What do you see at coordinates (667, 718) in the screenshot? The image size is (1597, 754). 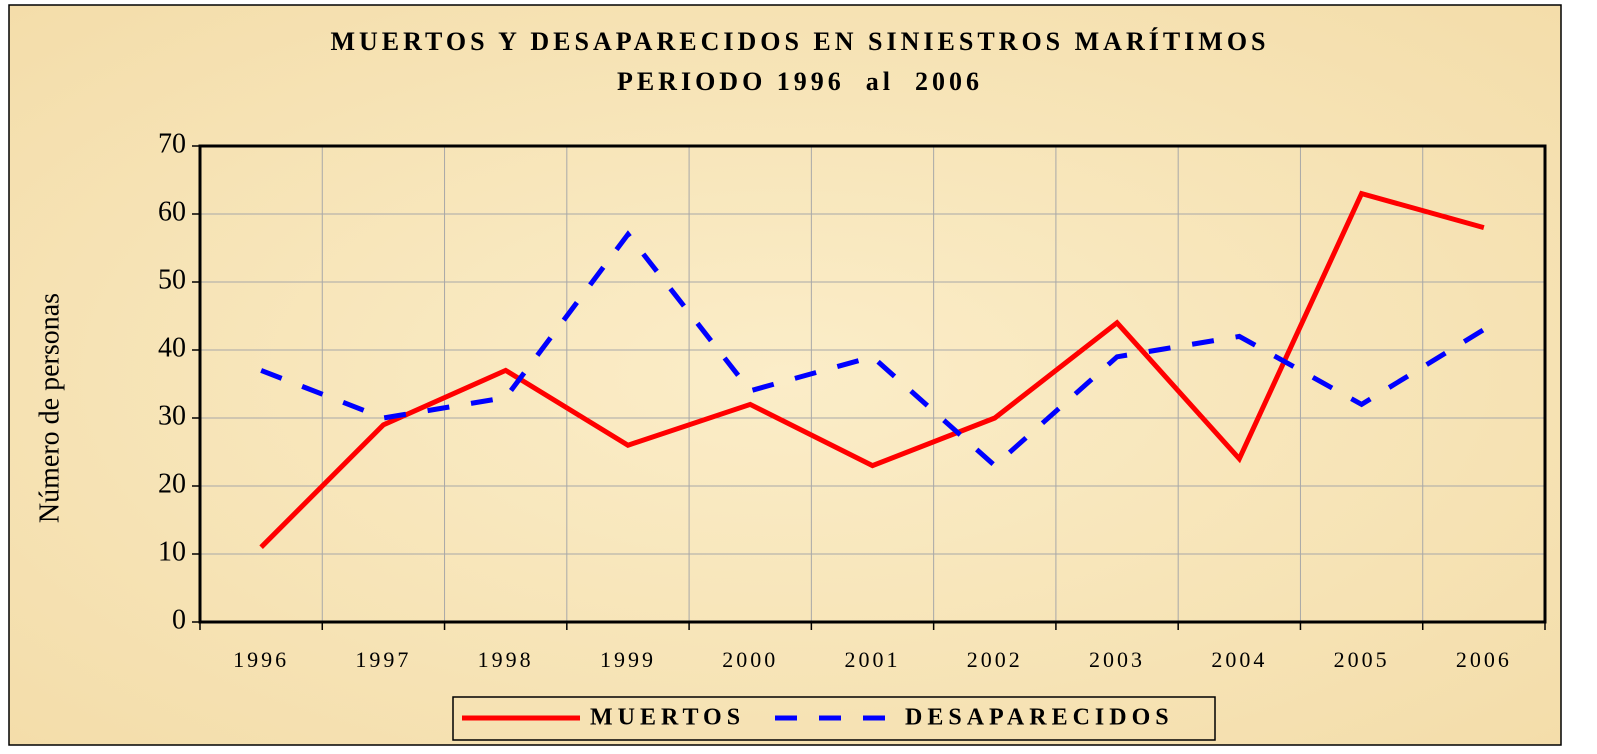 I see `legend-label: MUERTOS` at bounding box center [667, 718].